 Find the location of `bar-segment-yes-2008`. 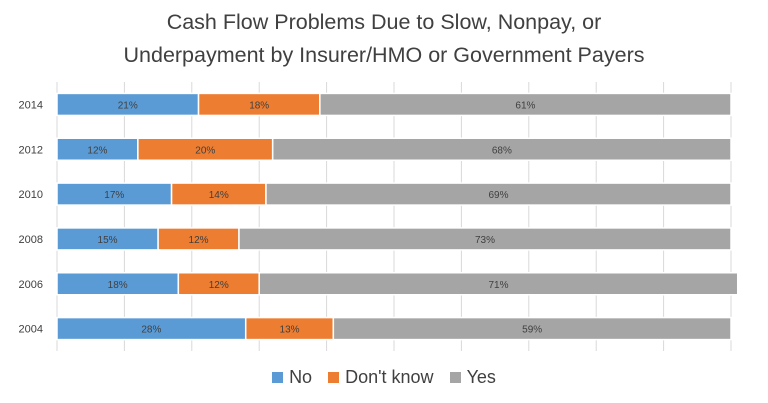

bar-segment-yes-2008 is located at coordinates (485, 239).